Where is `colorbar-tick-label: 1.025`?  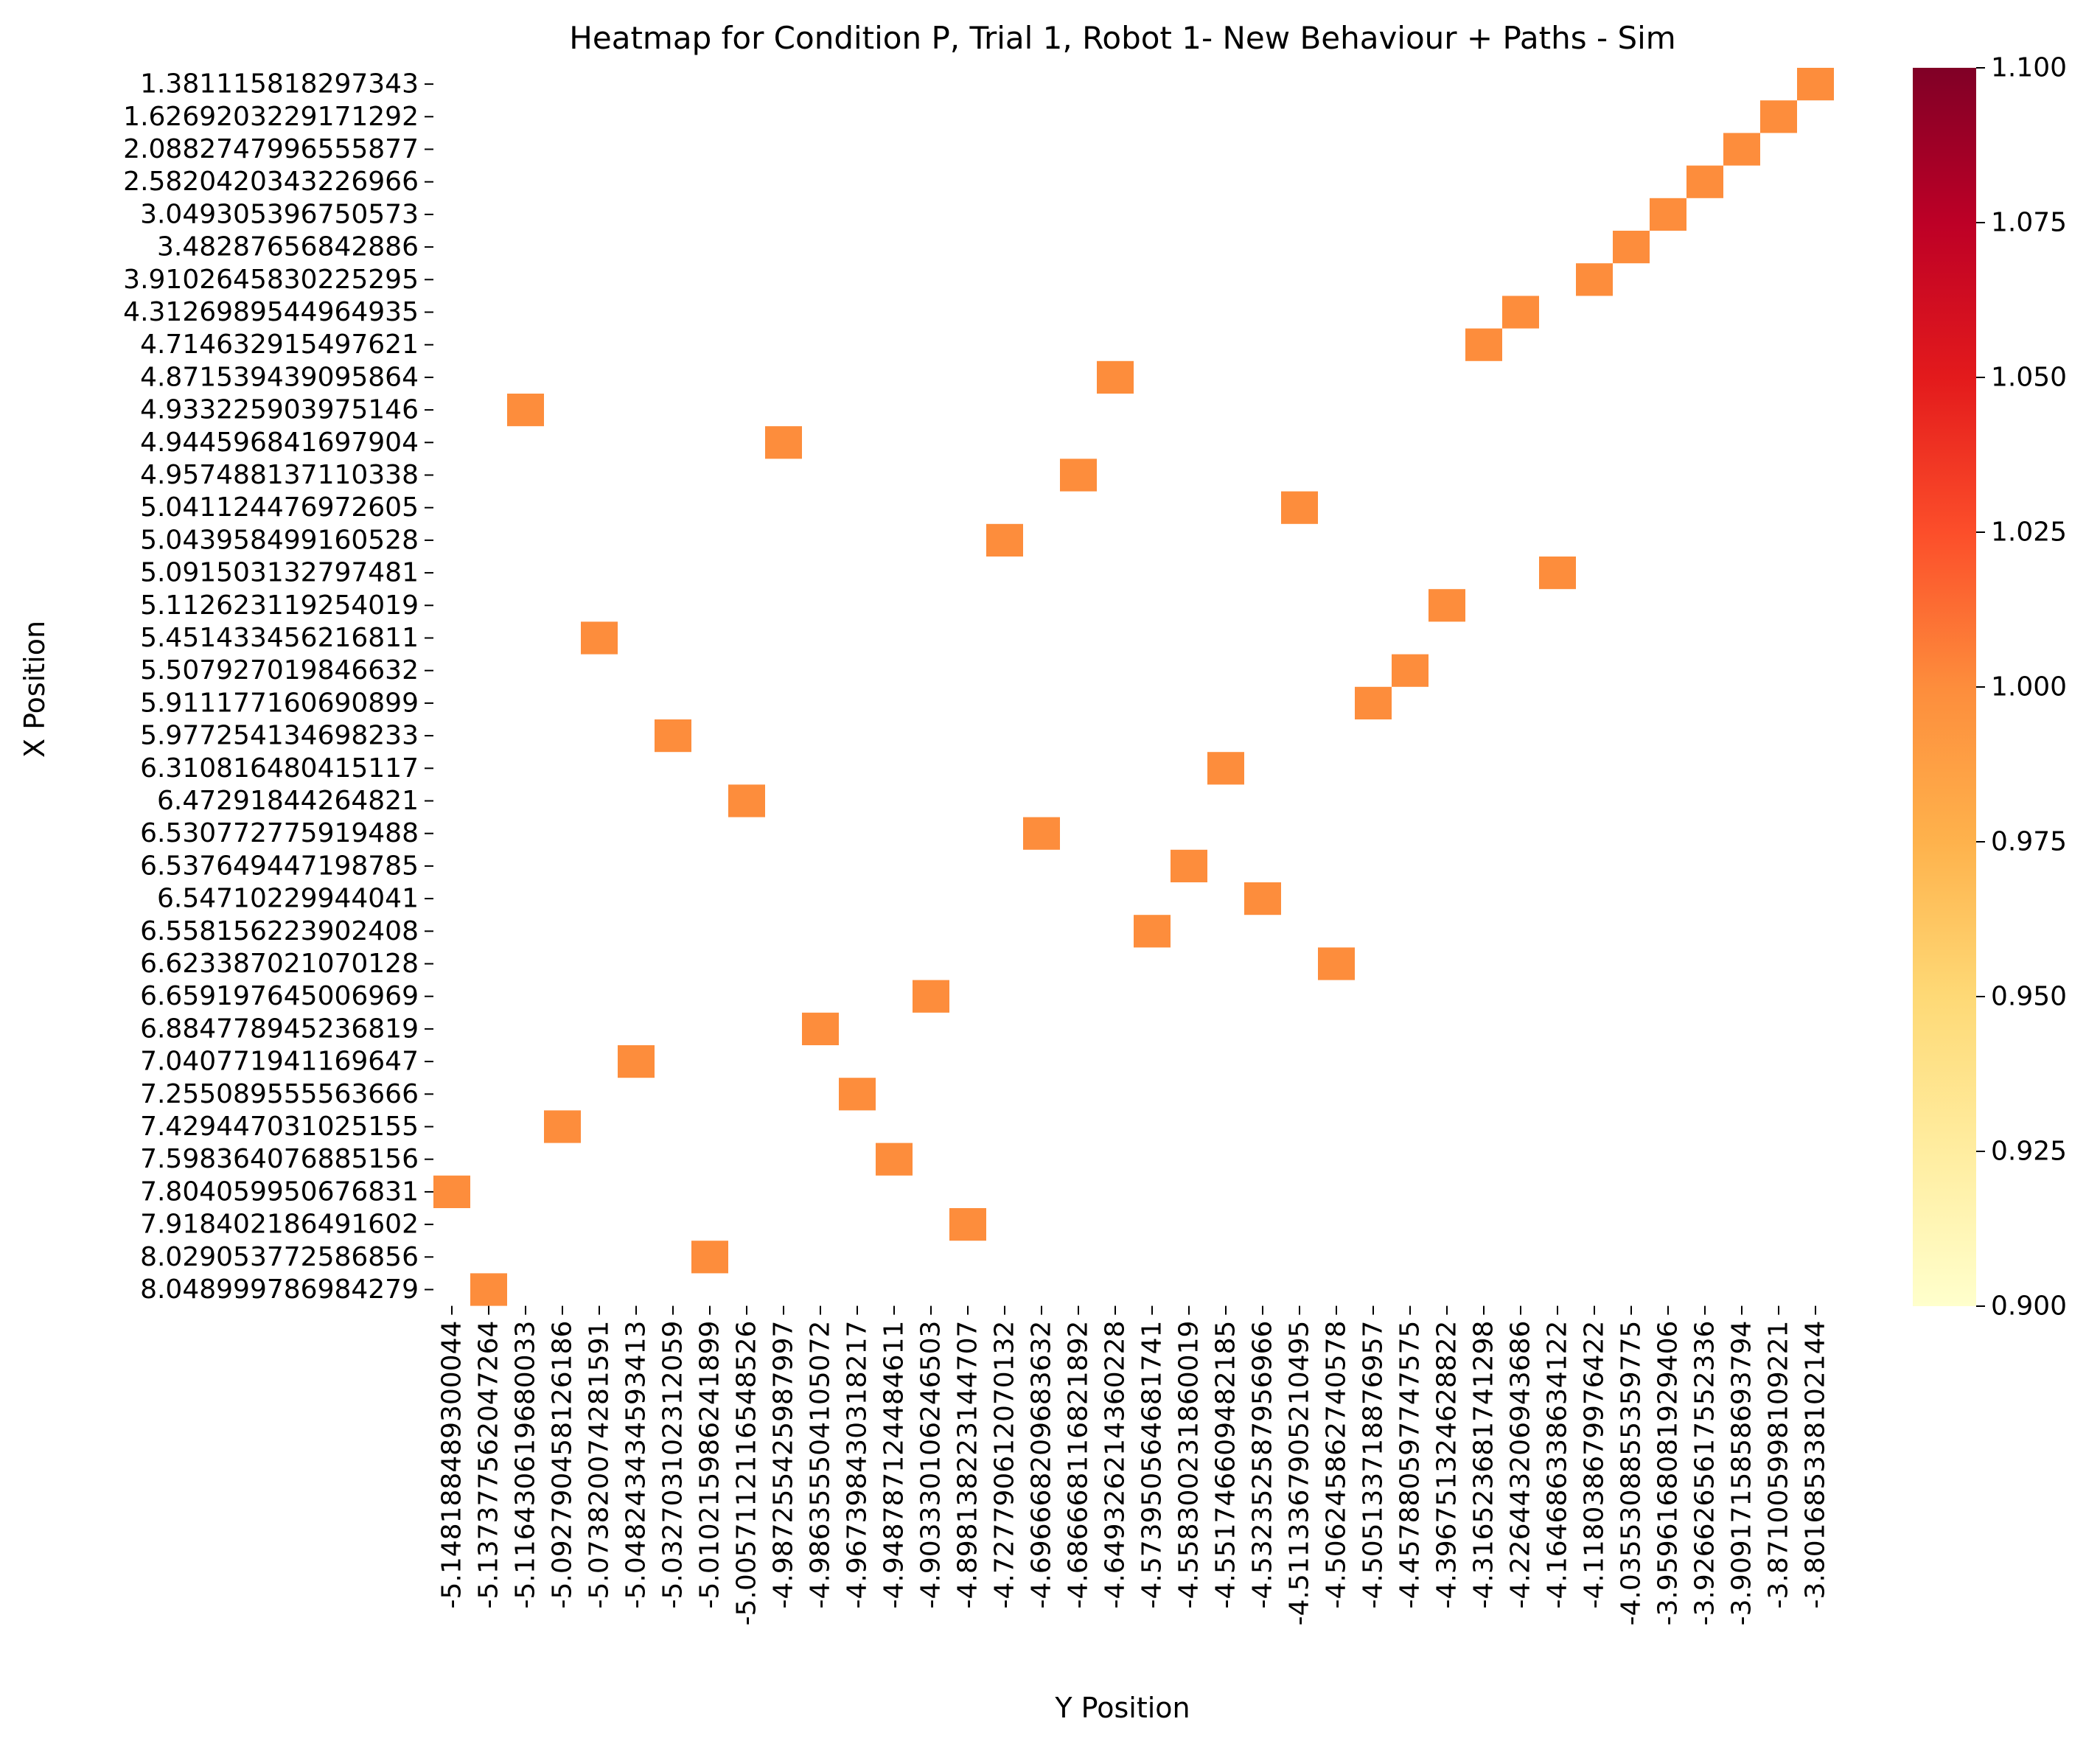
colorbar-tick-label: 1.025 is located at coordinates (2029, 533).